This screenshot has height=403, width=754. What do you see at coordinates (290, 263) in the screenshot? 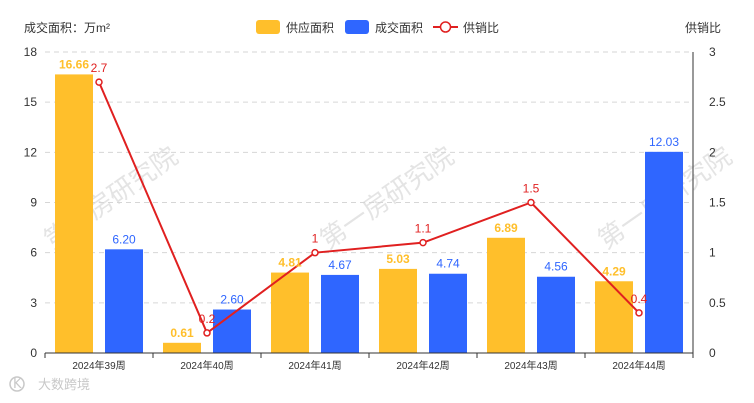
I see `data-label-supply: 4.81` at bounding box center [290, 263].